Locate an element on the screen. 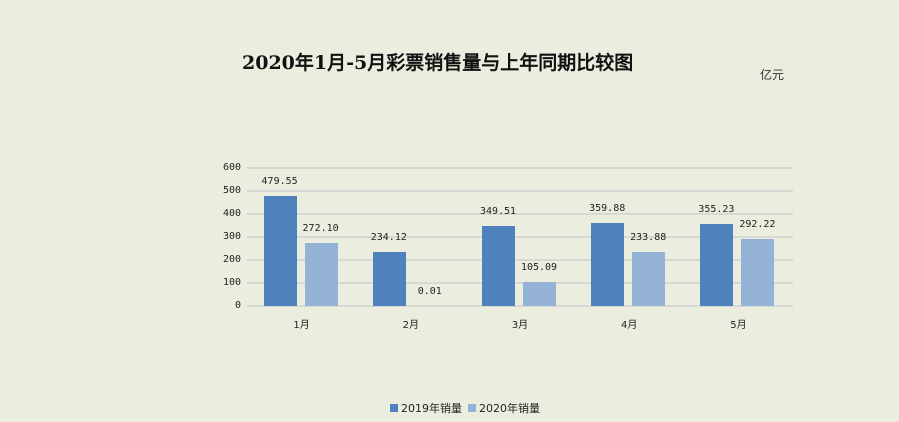 This screenshot has height=422, width=899. legend-item: 2019年销量 is located at coordinates (426, 408).